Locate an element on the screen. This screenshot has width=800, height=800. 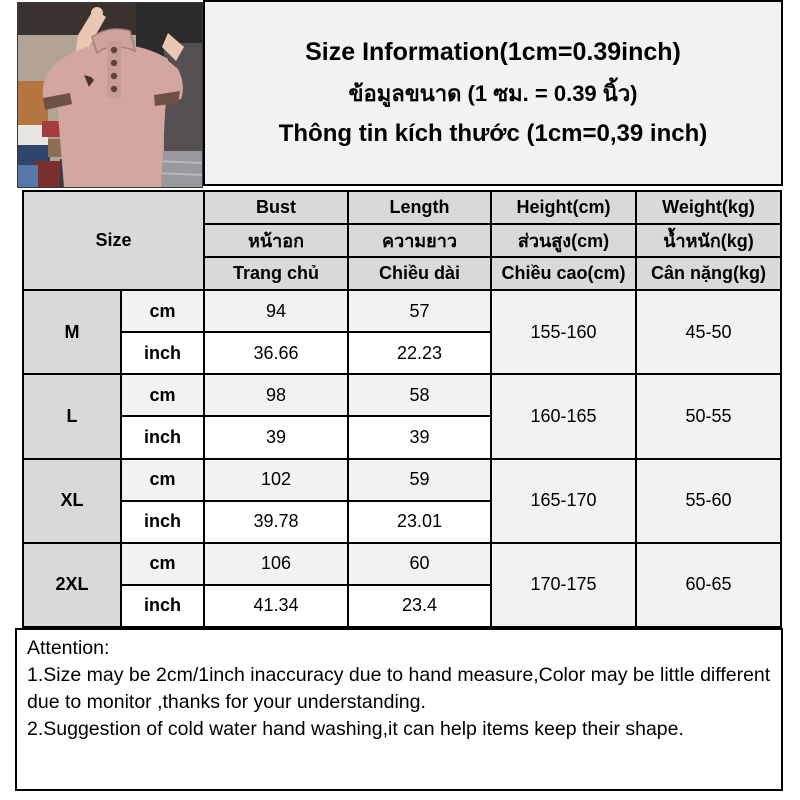
size-corner-header: Size is located at coordinates (113, 240).